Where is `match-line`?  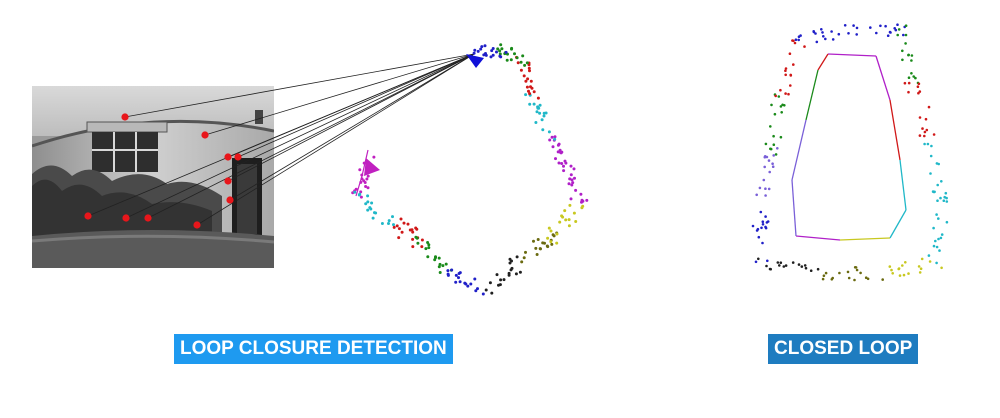
match-line is located at coordinates (356, 105).